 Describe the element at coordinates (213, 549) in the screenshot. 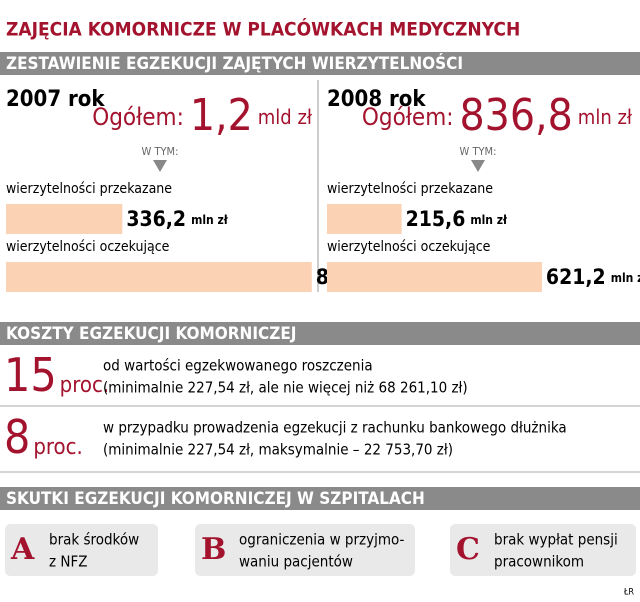

I see `effect-letter: B` at that location.